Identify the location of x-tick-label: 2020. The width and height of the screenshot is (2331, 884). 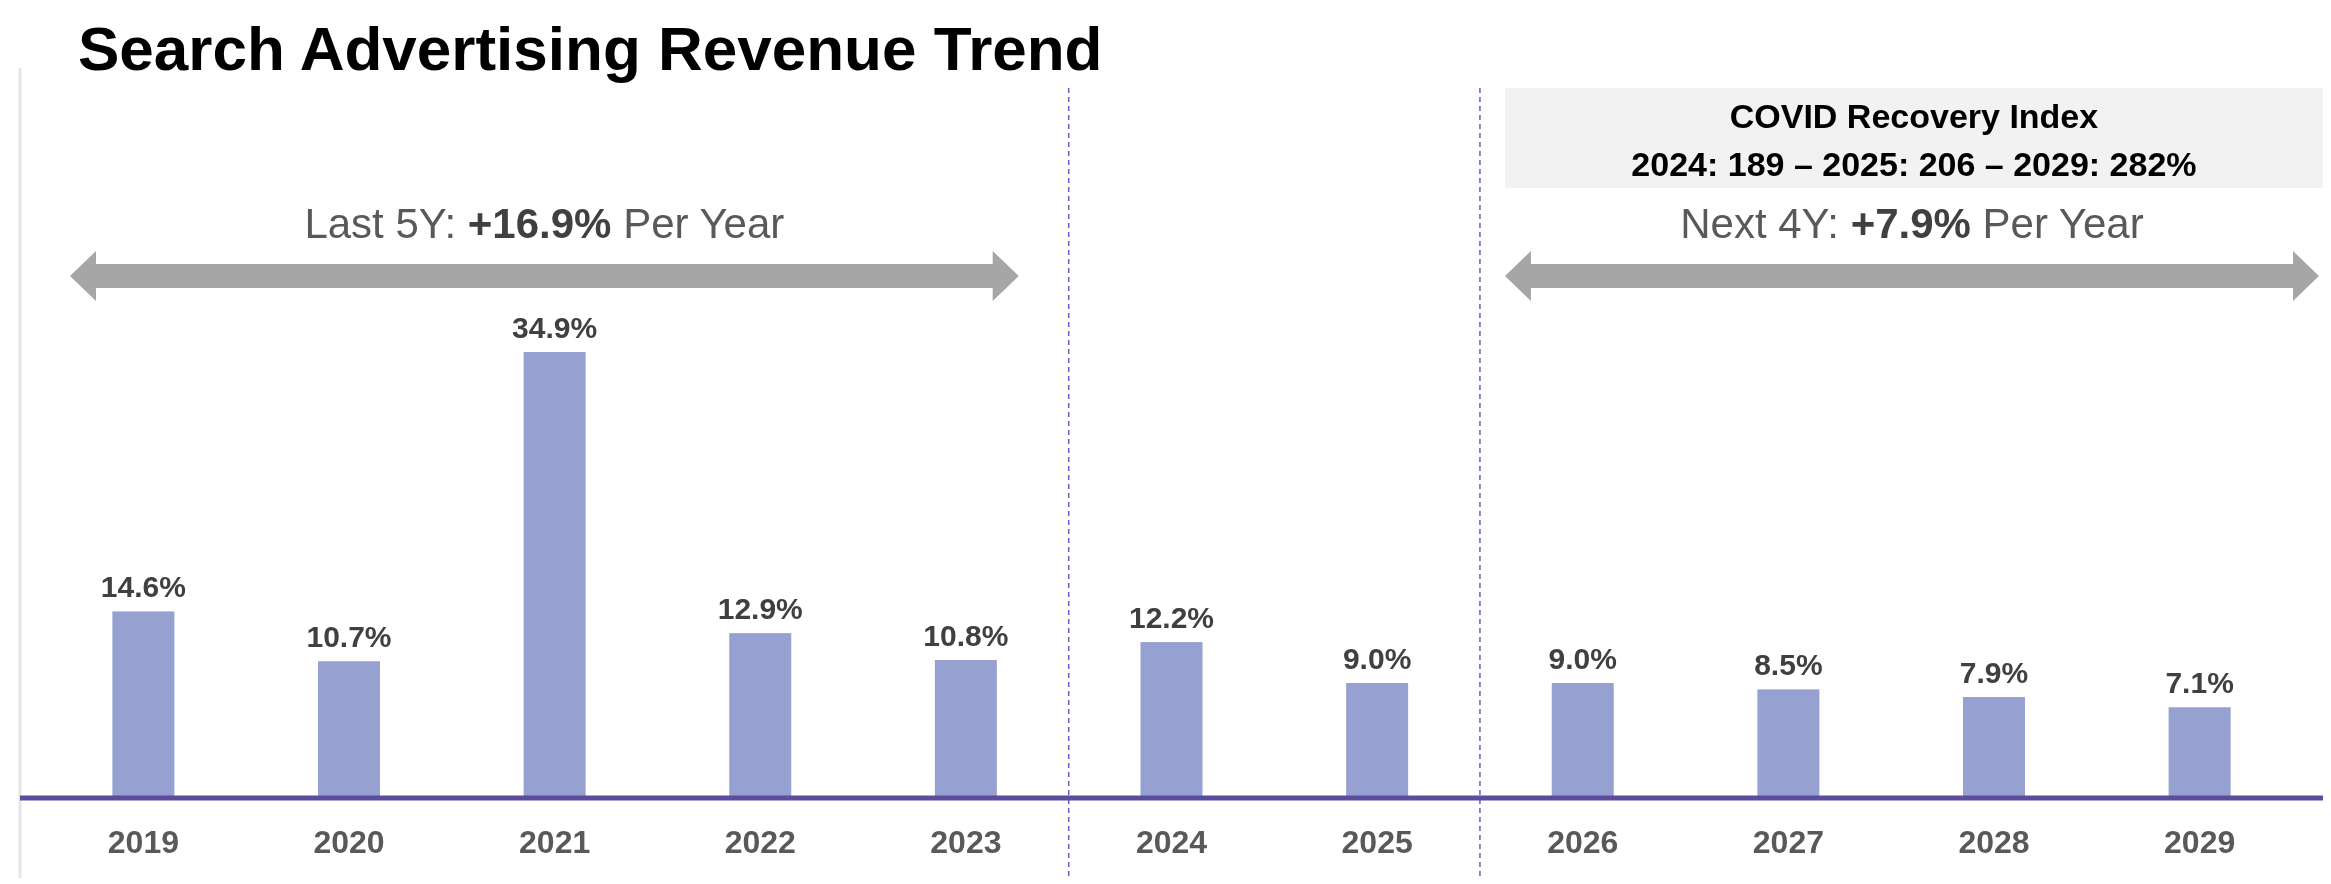
(349, 842).